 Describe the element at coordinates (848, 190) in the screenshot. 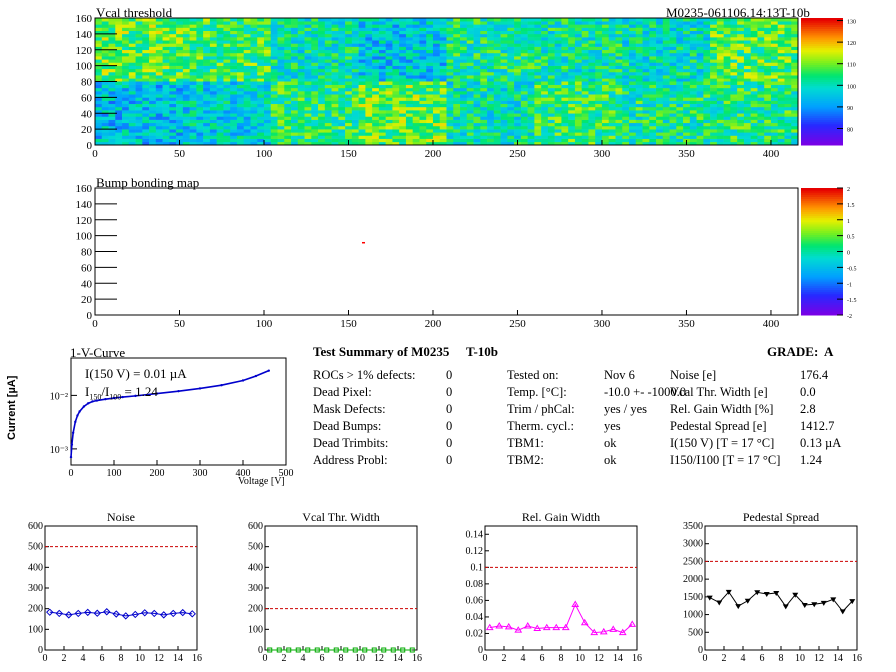

I see `bump-palette-tick-label: 2` at that location.